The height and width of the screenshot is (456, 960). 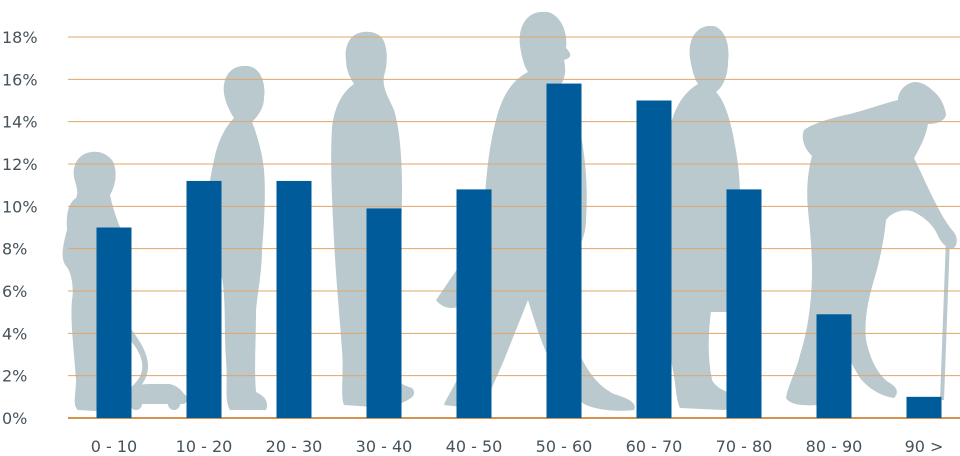 What do you see at coordinates (14, 376) in the screenshot?
I see `y-tick-label: 2%` at bounding box center [14, 376].